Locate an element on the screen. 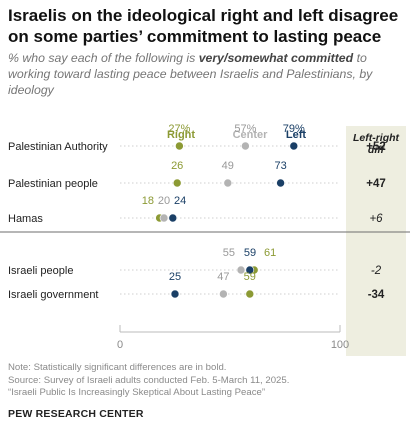 The width and height of the screenshot is (420, 436). value-label-center: 47 is located at coordinates (223, 277).